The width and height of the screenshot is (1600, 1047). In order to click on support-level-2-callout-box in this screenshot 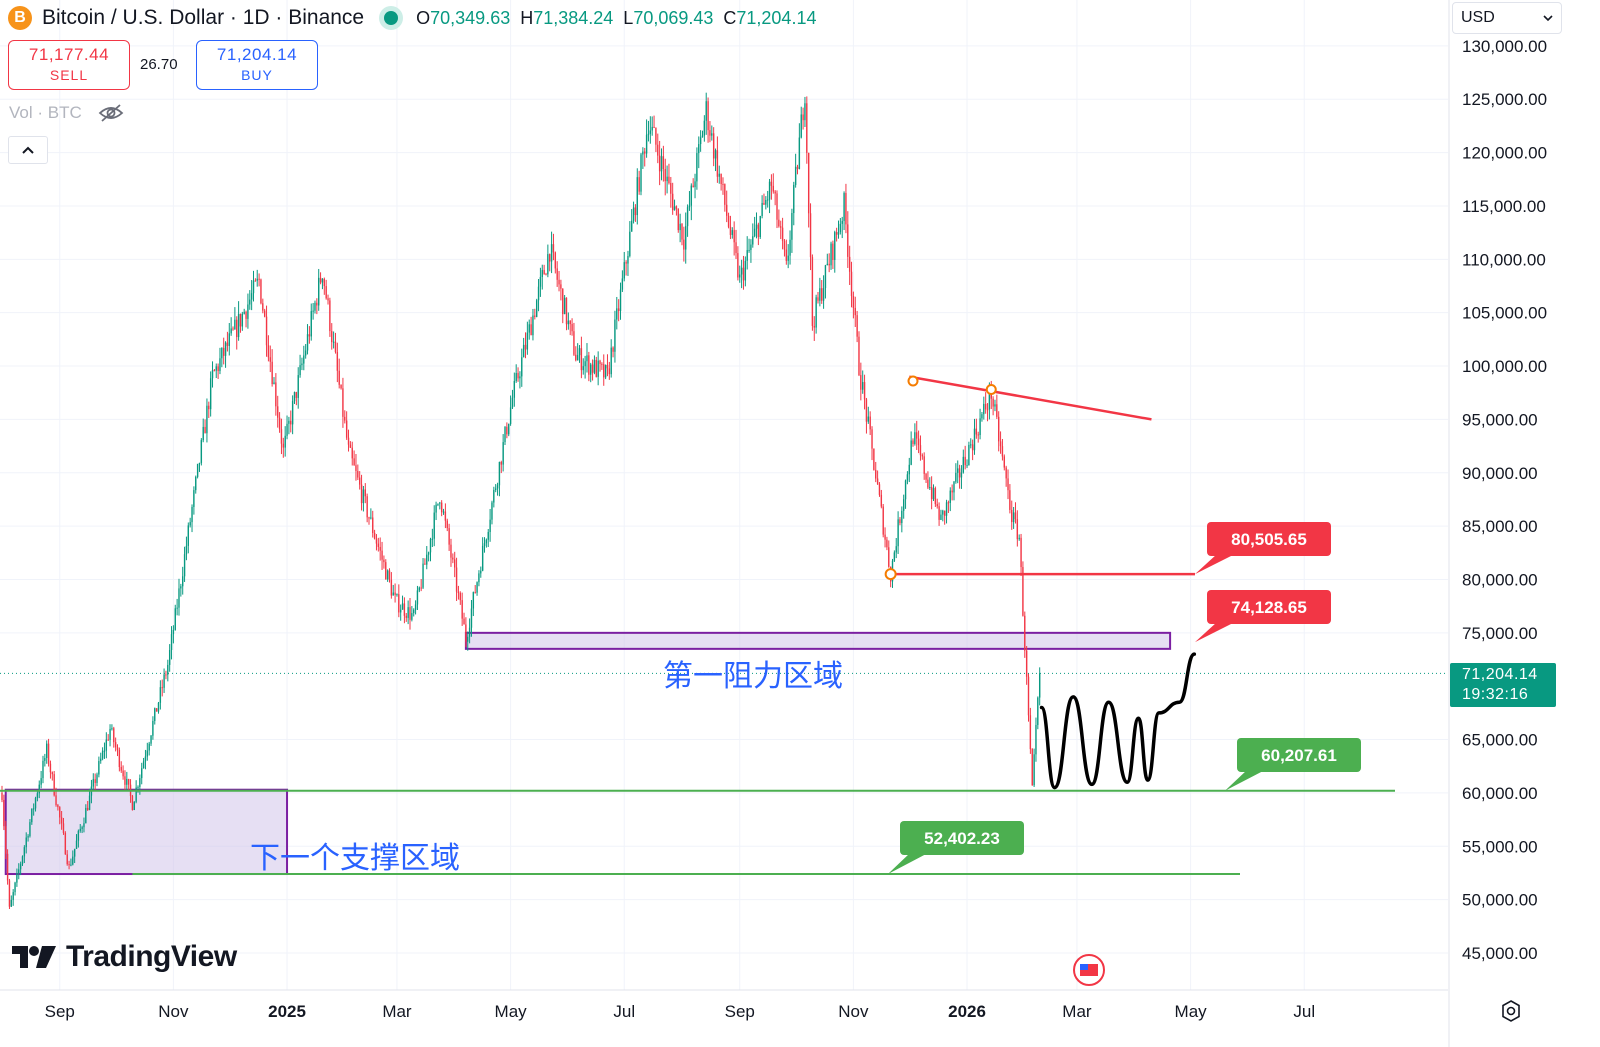, I will do `click(962, 838)`.